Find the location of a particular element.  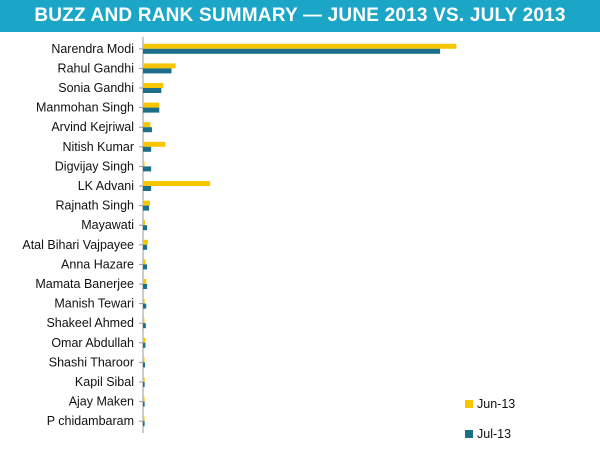

category-label: Manish Tewari is located at coordinates (94, 304).